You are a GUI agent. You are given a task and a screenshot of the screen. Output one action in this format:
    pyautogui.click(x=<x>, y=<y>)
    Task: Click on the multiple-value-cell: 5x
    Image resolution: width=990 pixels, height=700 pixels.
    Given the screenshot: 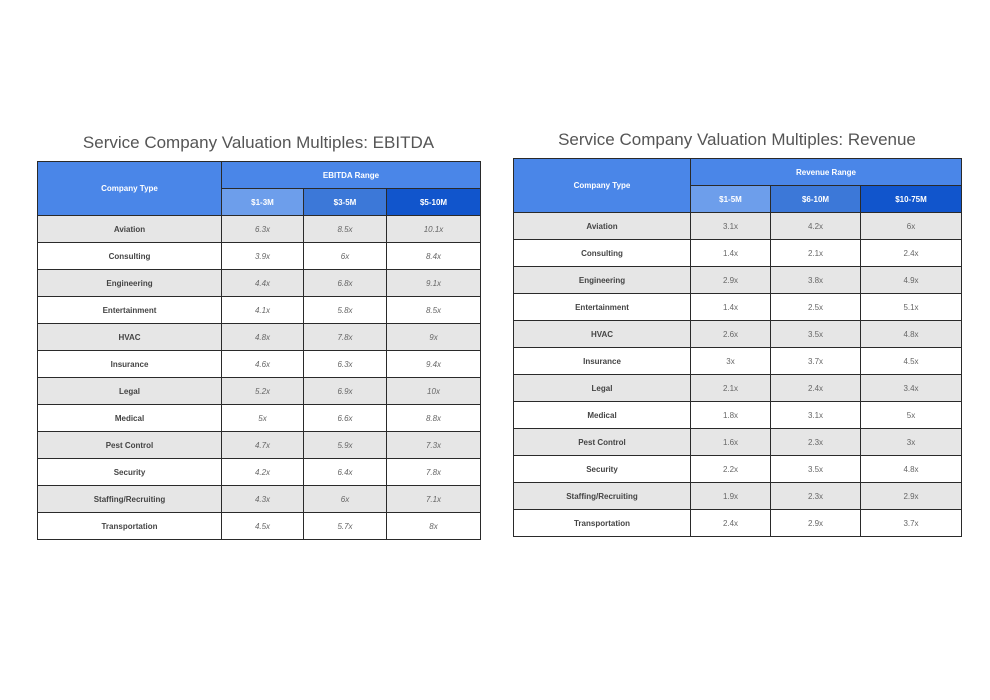 What is the action you would take?
    pyautogui.click(x=262, y=418)
    